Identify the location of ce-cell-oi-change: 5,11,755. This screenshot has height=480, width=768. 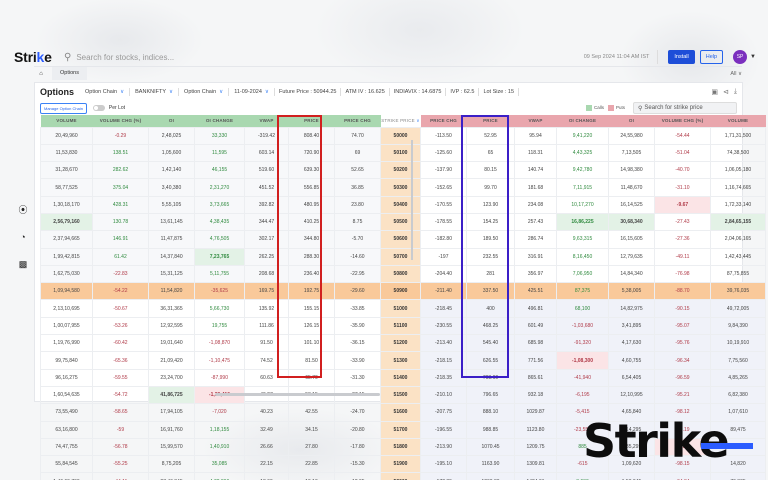
(219, 274).